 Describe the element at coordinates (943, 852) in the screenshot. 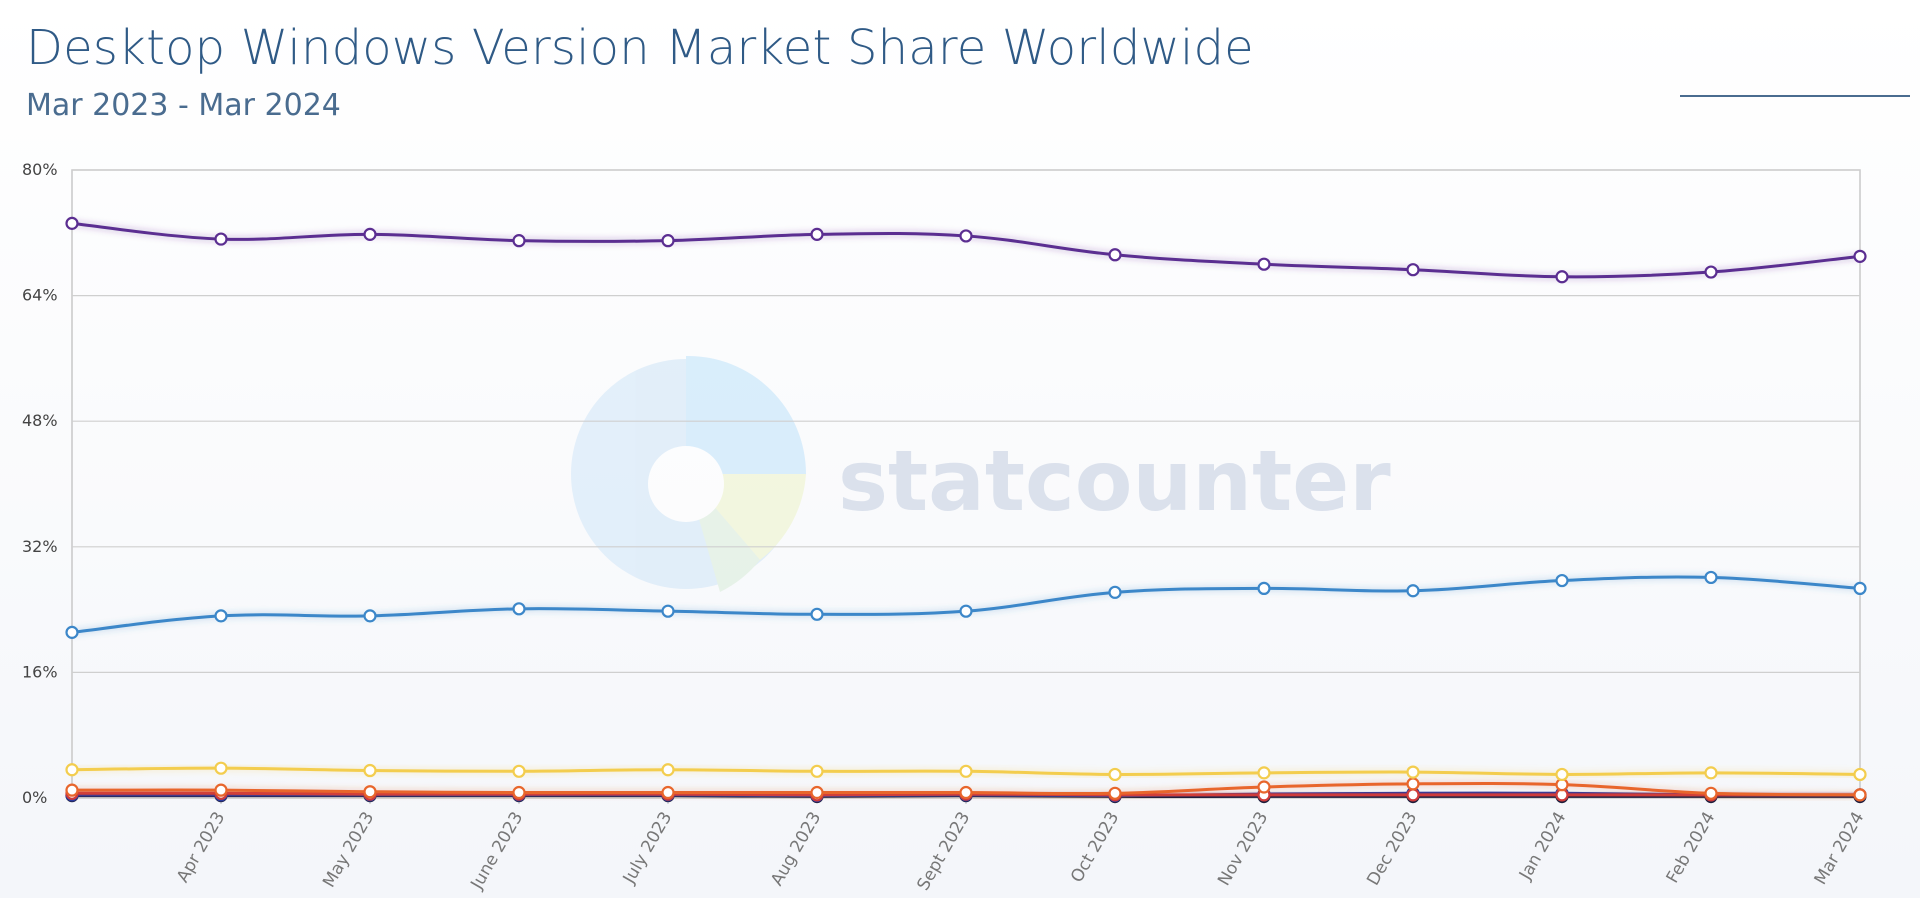

I see `x-tick-label: Sept 2023` at that location.